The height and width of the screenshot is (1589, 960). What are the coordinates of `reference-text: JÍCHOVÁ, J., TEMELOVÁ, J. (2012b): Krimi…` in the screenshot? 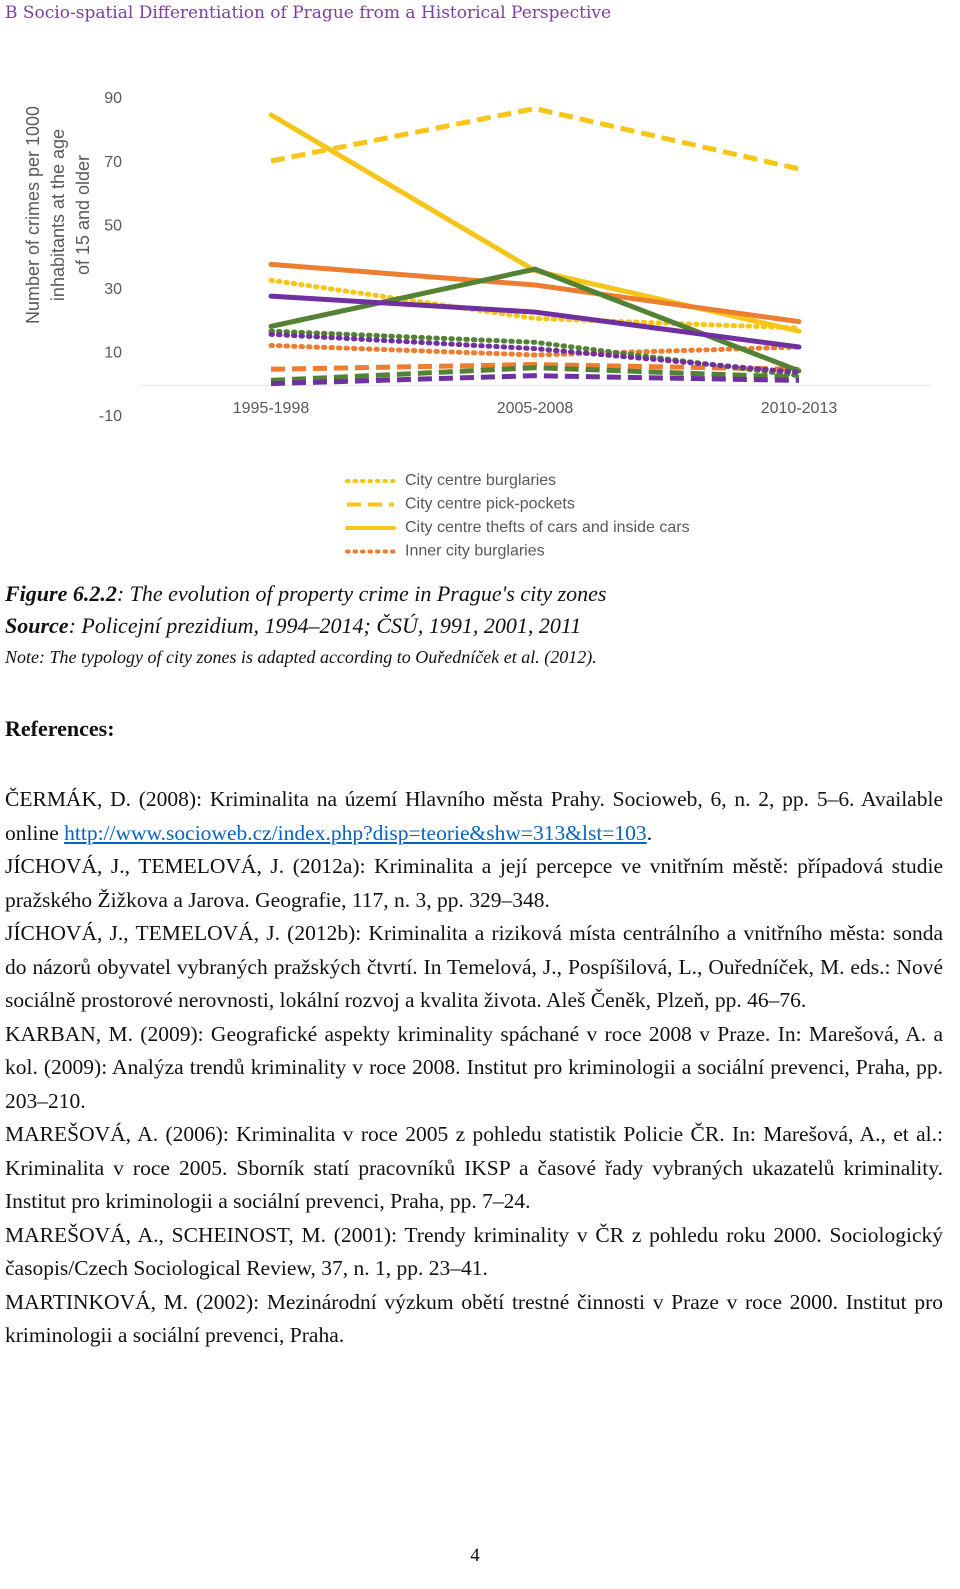 It's located at (474, 966).